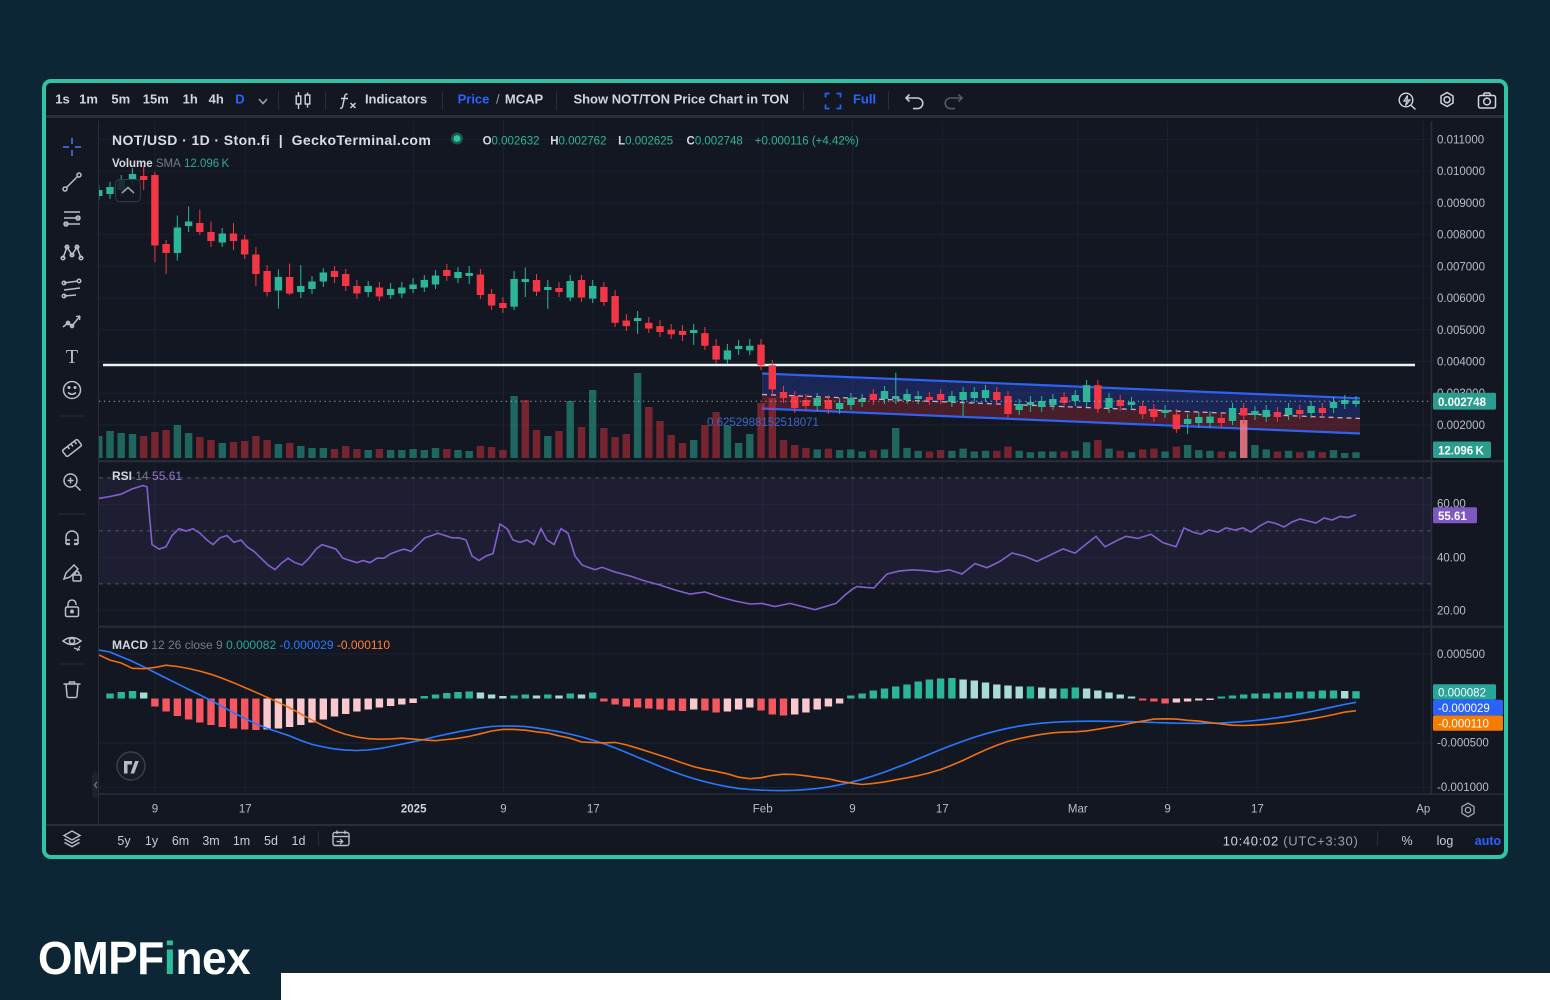 The image size is (1550, 1000). I want to click on svg-text: 0.002000, so click(1461, 426).